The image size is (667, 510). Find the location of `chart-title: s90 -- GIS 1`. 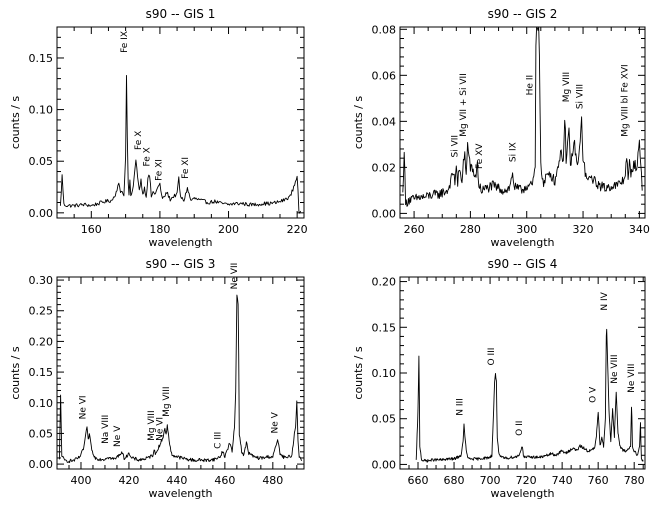

chart-title: s90 -- GIS 1 is located at coordinates (181, 14).